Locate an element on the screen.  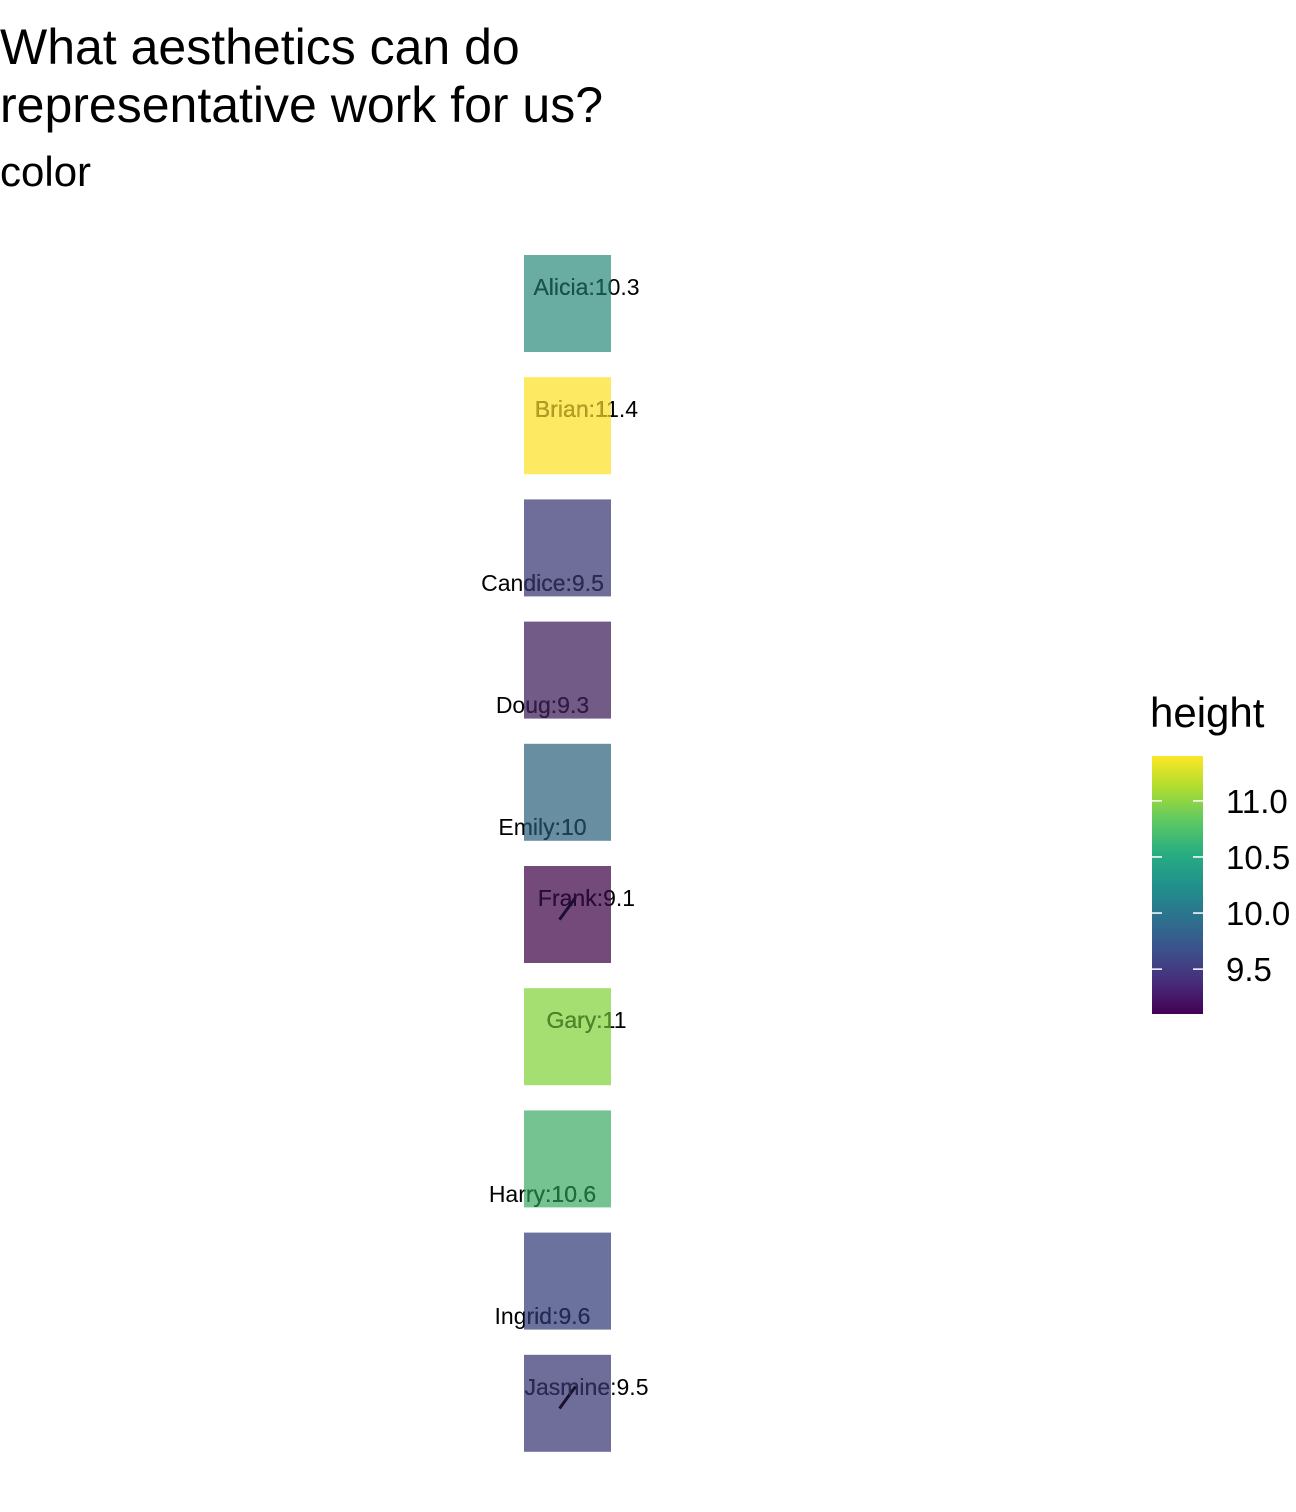
tile-label-brian: Brian:11.4 is located at coordinates (586, 409).